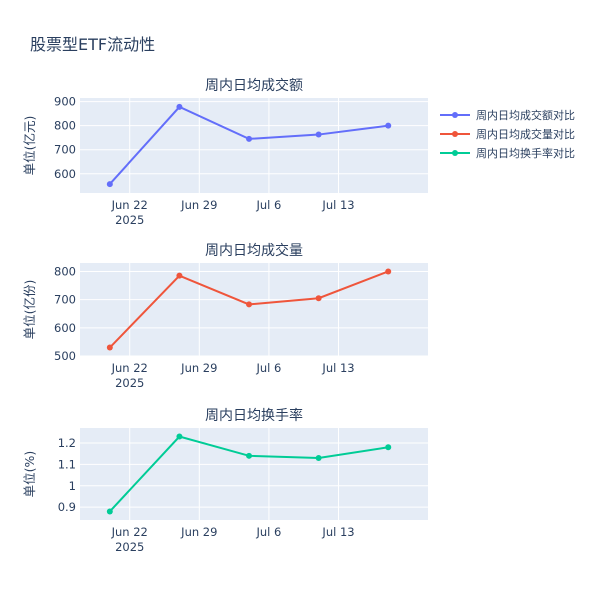 This screenshot has width=600, height=600. I want to click on y-axis-title: 单位(亿份), so click(29, 310).